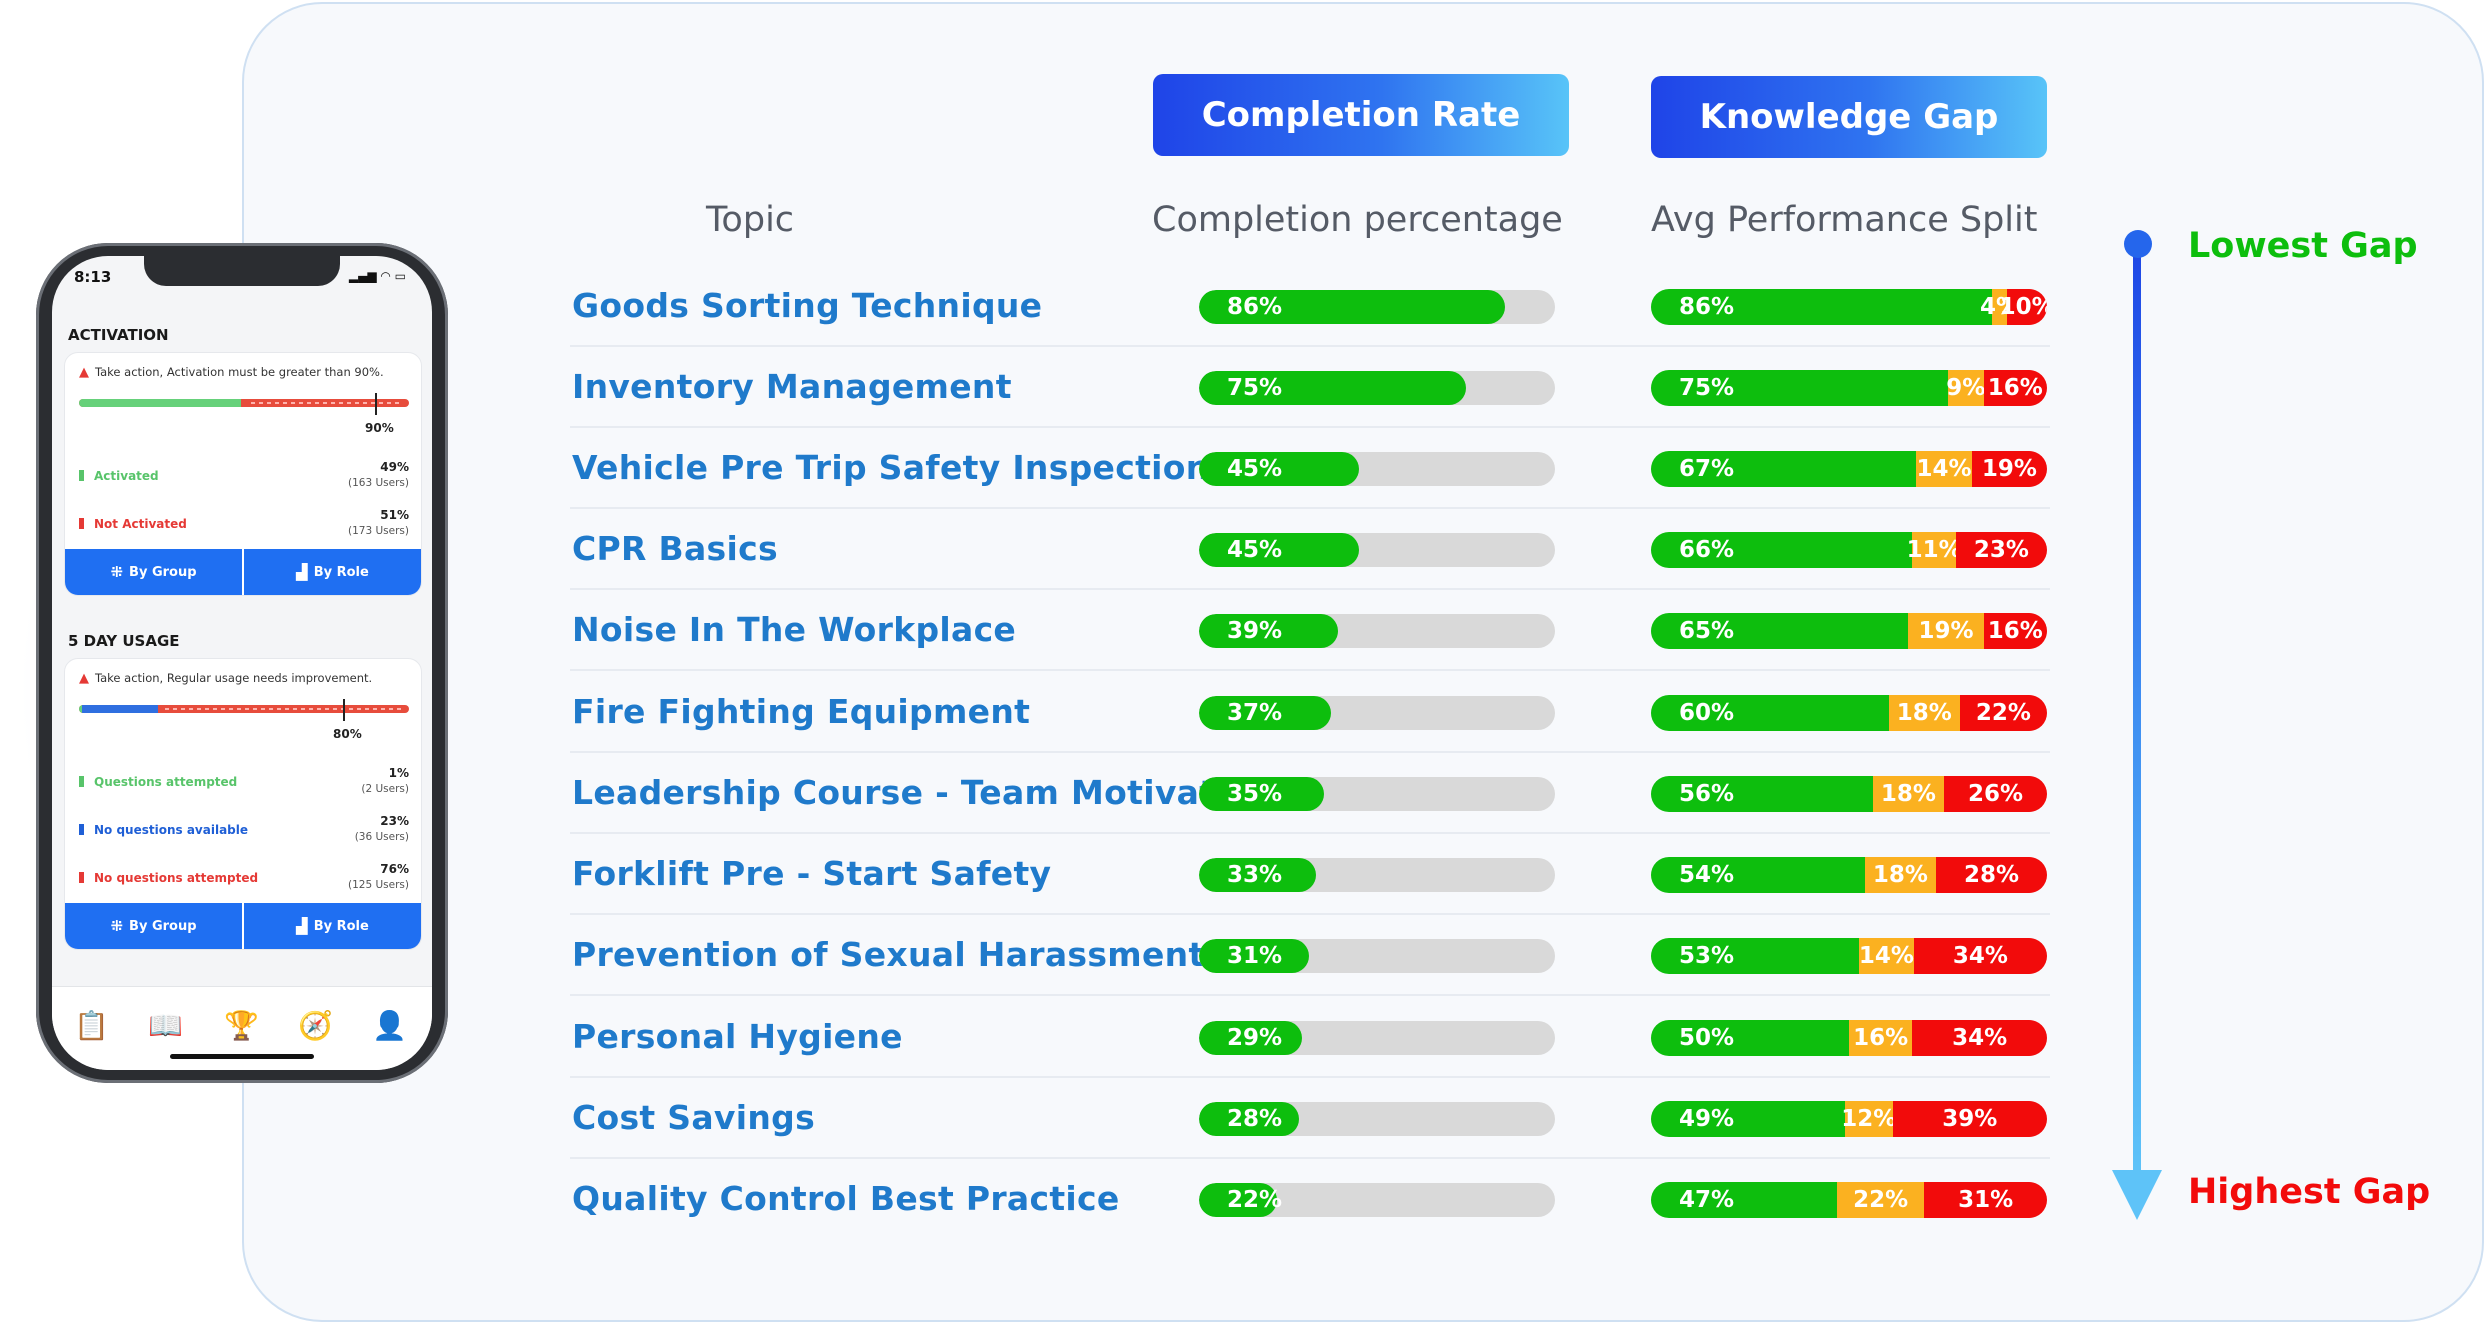 The height and width of the screenshot is (1324, 2488). Describe the element at coordinates (376, 404) in the screenshot. I see `activation-target-marker` at that location.